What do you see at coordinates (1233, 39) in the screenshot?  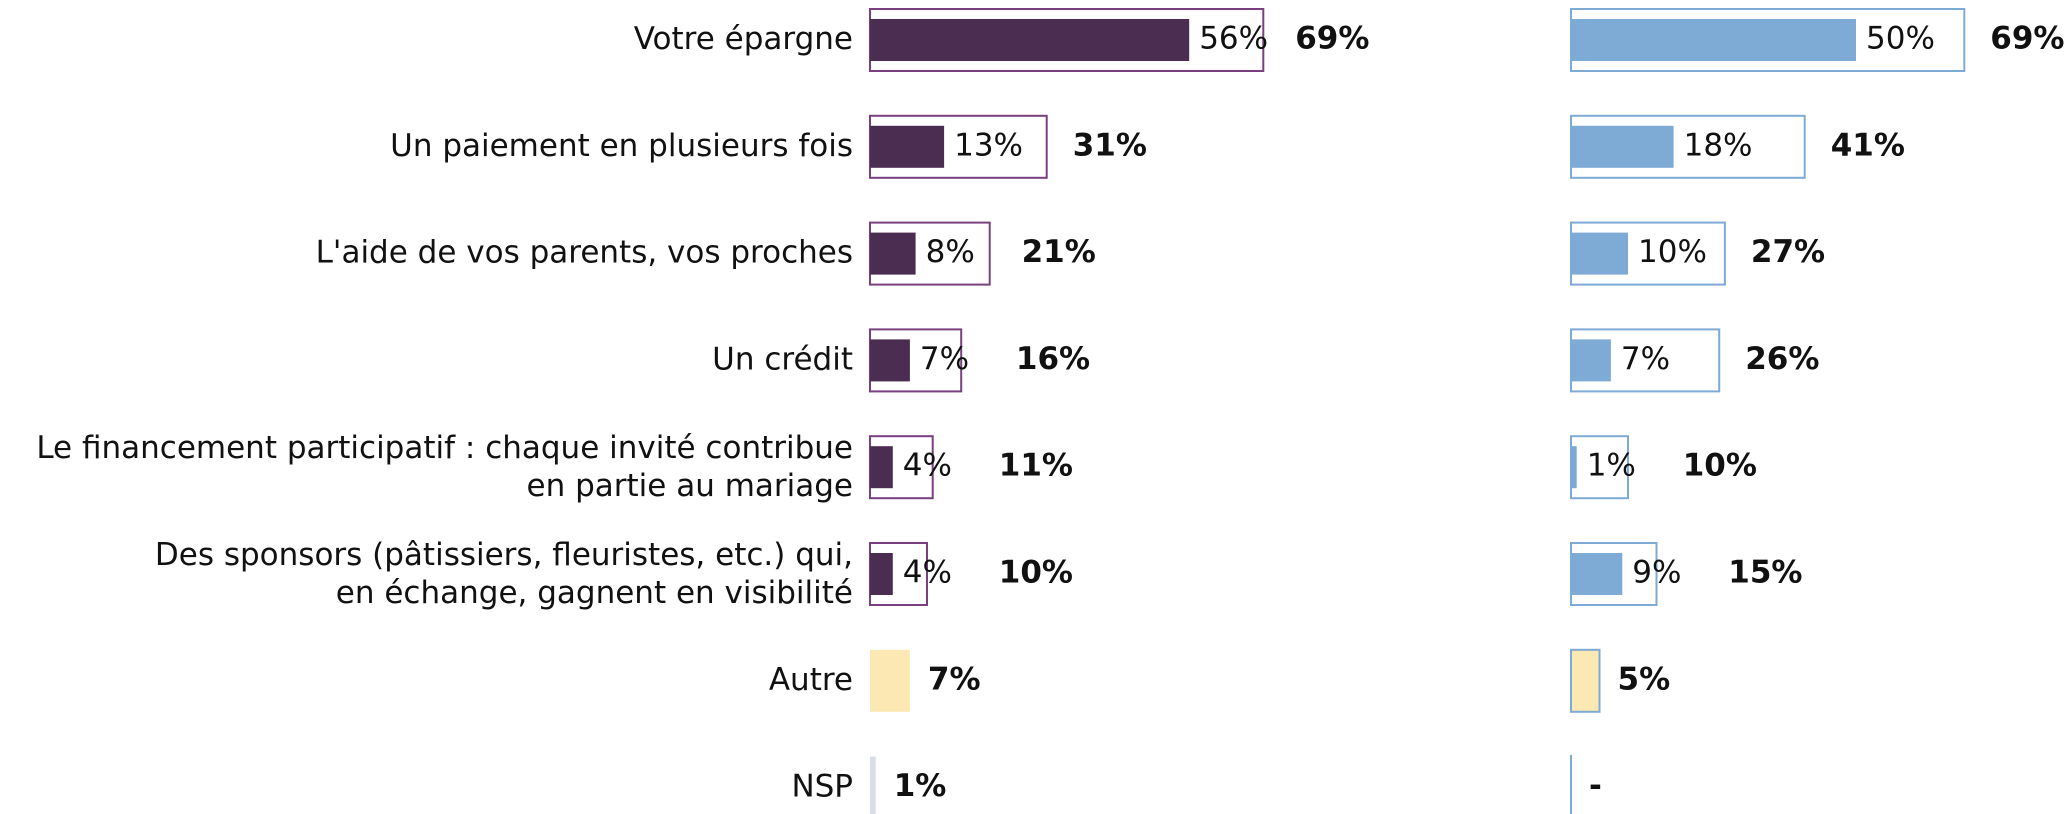 I see `first-value-label: 56%` at bounding box center [1233, 39].